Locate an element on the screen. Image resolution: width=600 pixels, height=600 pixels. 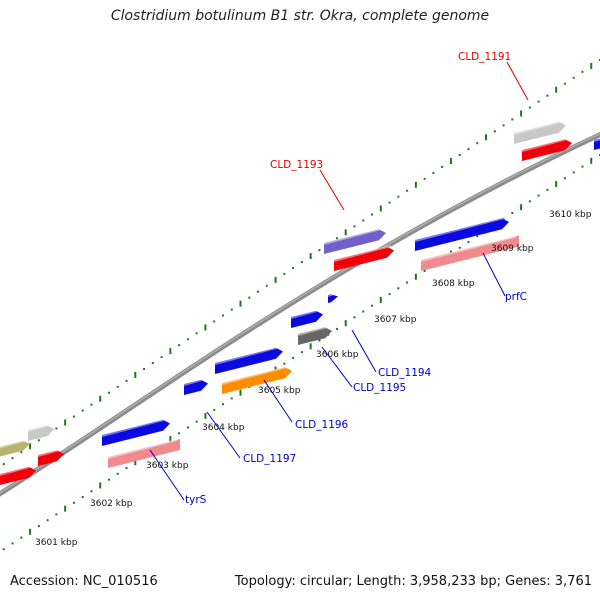
tick-label: 3603 kbp is located at coordinates (167, 466).